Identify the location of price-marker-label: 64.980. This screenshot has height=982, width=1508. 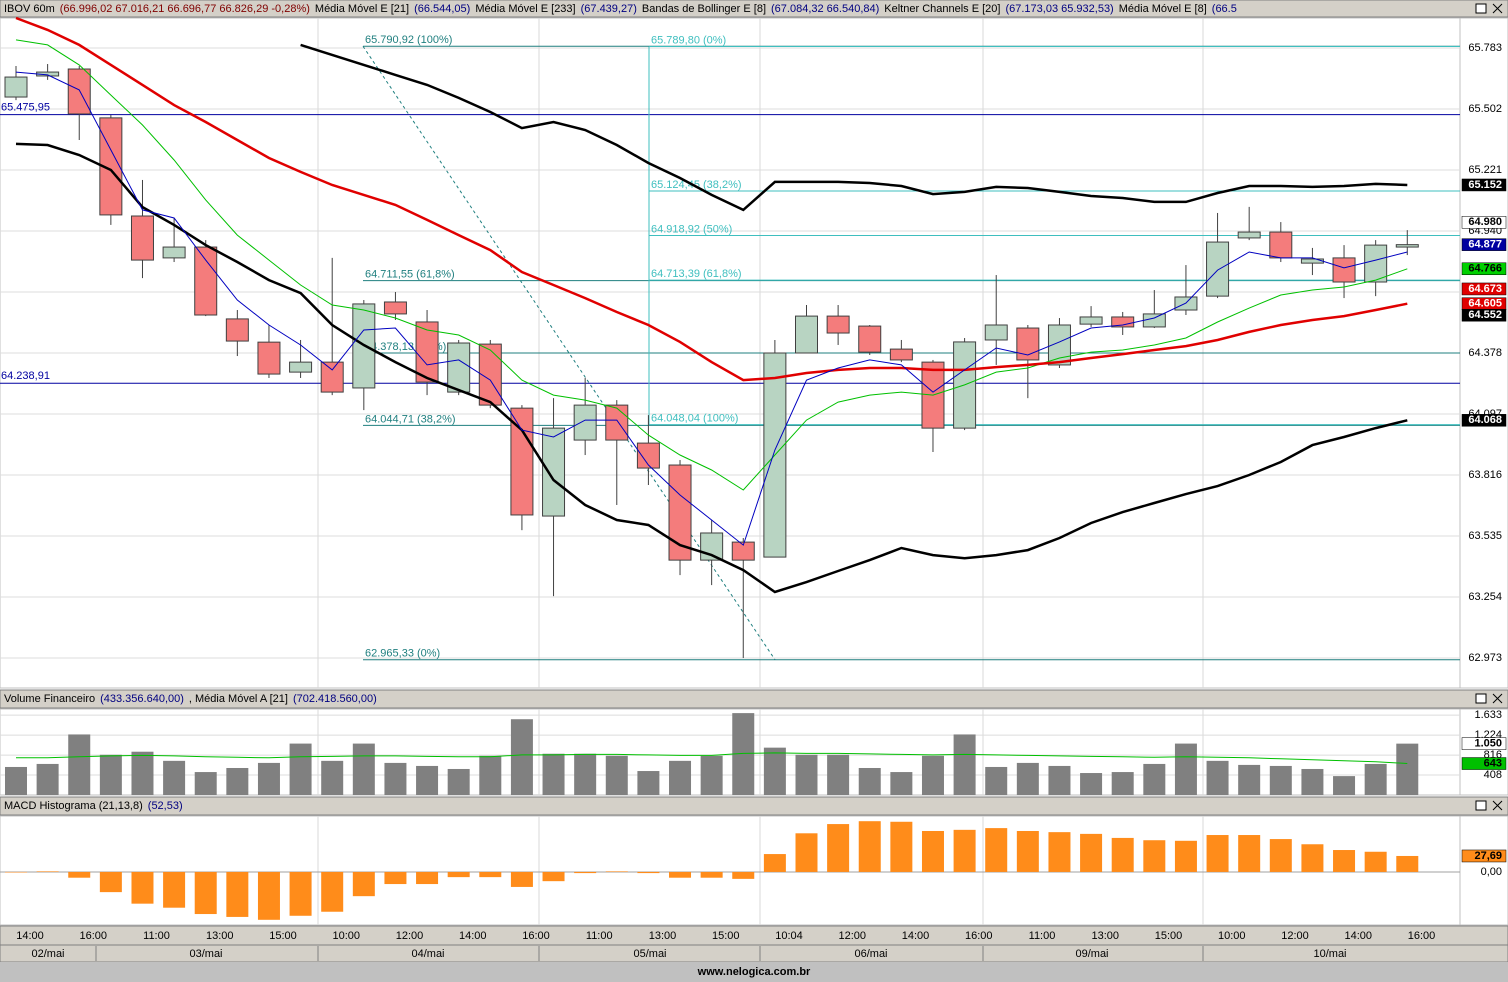
(1485, 222).